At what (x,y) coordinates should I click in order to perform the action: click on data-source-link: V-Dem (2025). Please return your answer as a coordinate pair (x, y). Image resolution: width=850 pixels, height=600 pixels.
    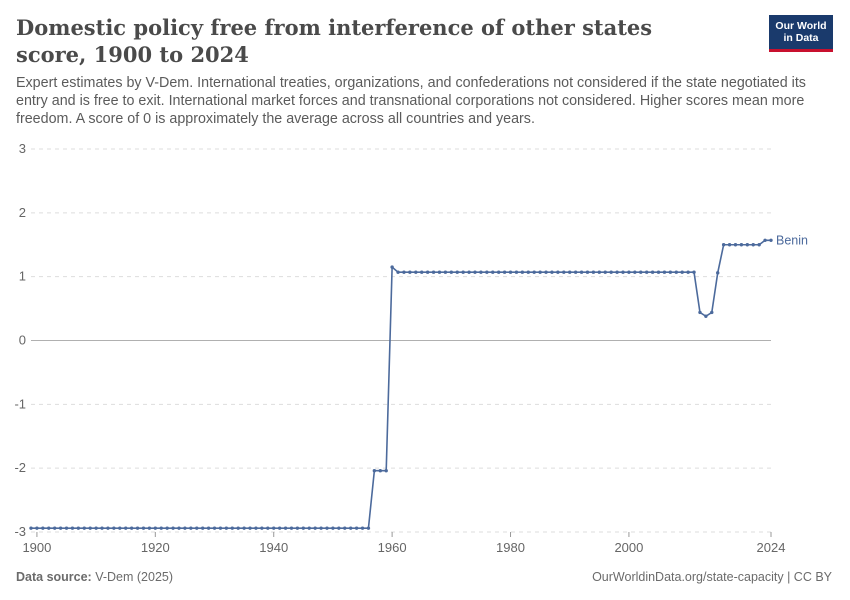
    Looking at the image, I should click on (134, 577).